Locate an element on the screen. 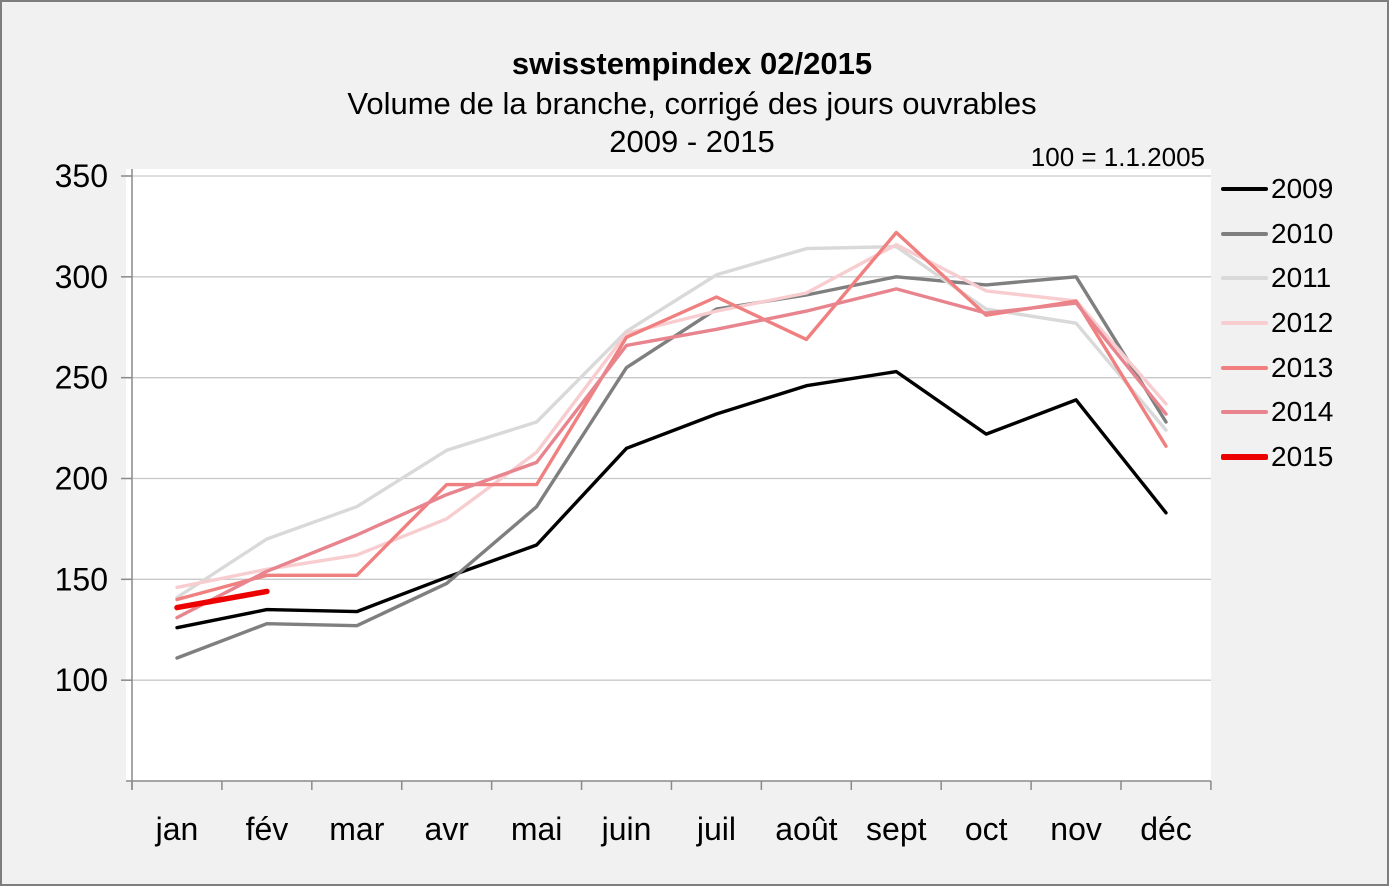 The image size is (1389, 886). legend-item-2015: 2015 is located at coordinates (1303, 457).